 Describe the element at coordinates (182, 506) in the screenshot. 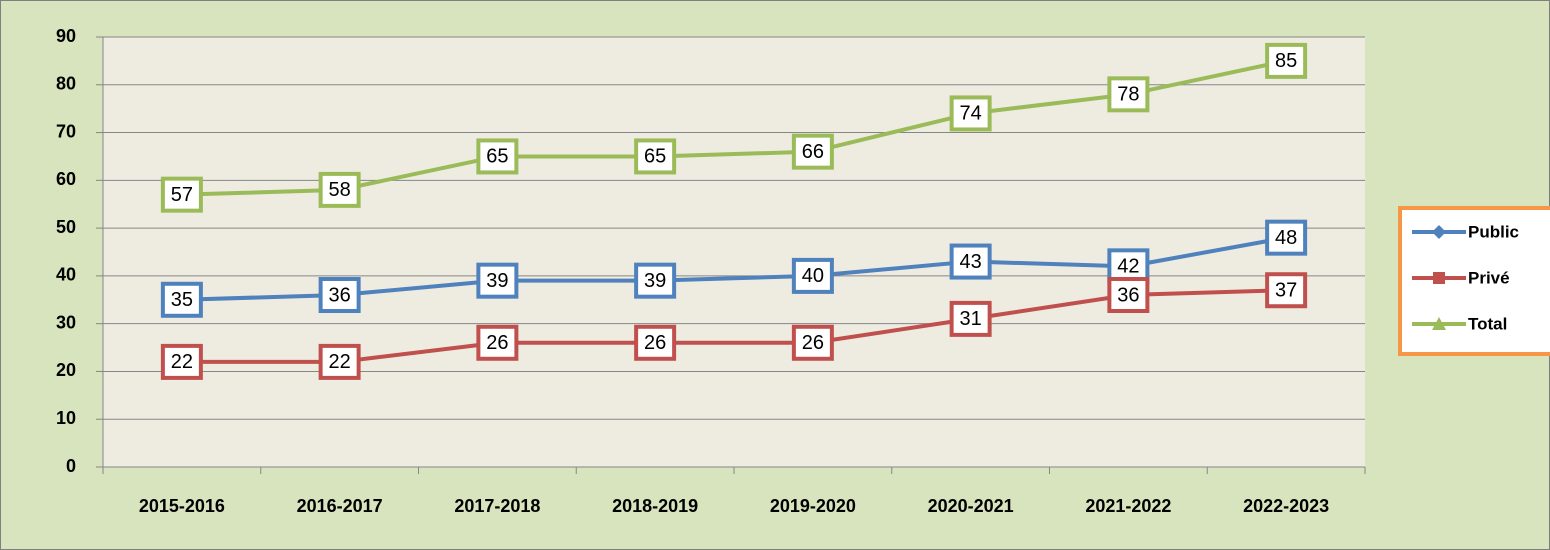

I see `x-tick-label: 2015-2016` at that location.